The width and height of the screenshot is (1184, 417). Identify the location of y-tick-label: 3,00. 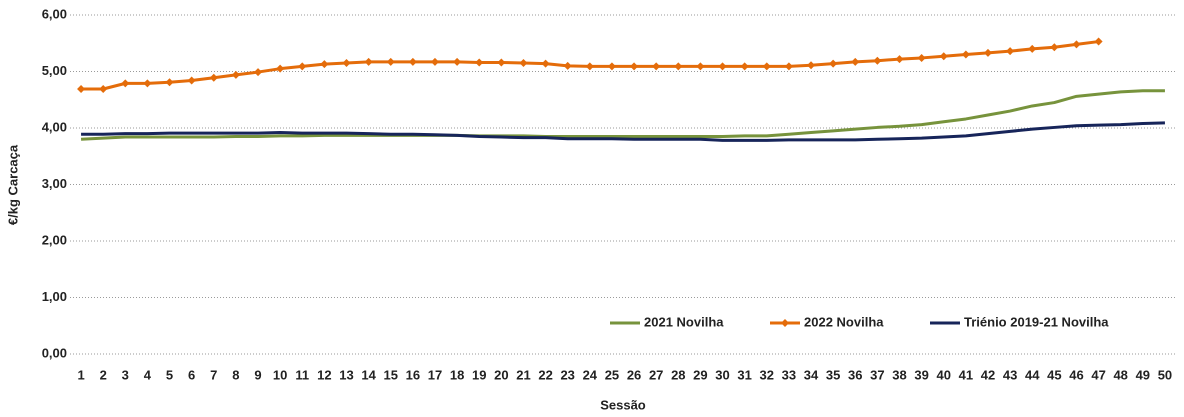
(54, 183).